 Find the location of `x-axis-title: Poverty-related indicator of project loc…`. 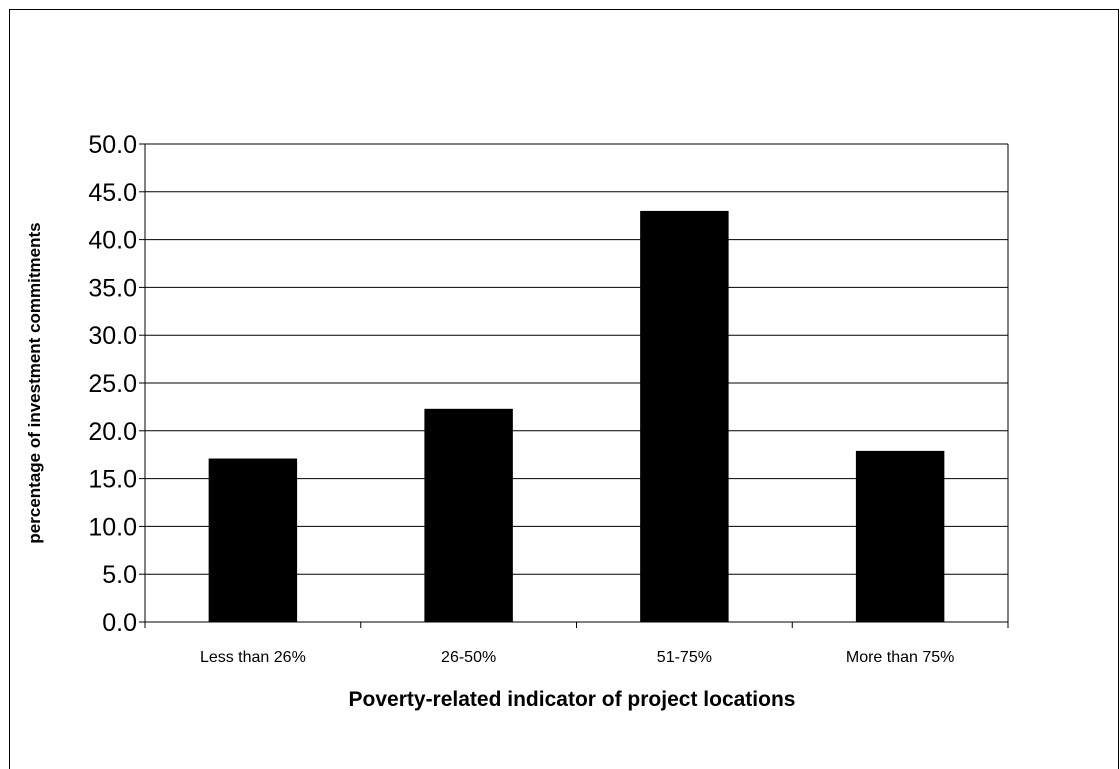

x-axis-title: Poverty-related indicator of project loc… is located at coordinates (572, 699).